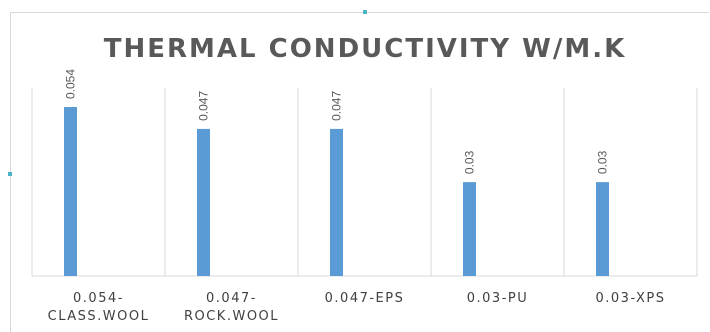 Image resolution: width=710 pixels, height=332 pixels. Describe the element at coordinates (365, 12) in the screenshot. I see `resize-handle-top` at that location.